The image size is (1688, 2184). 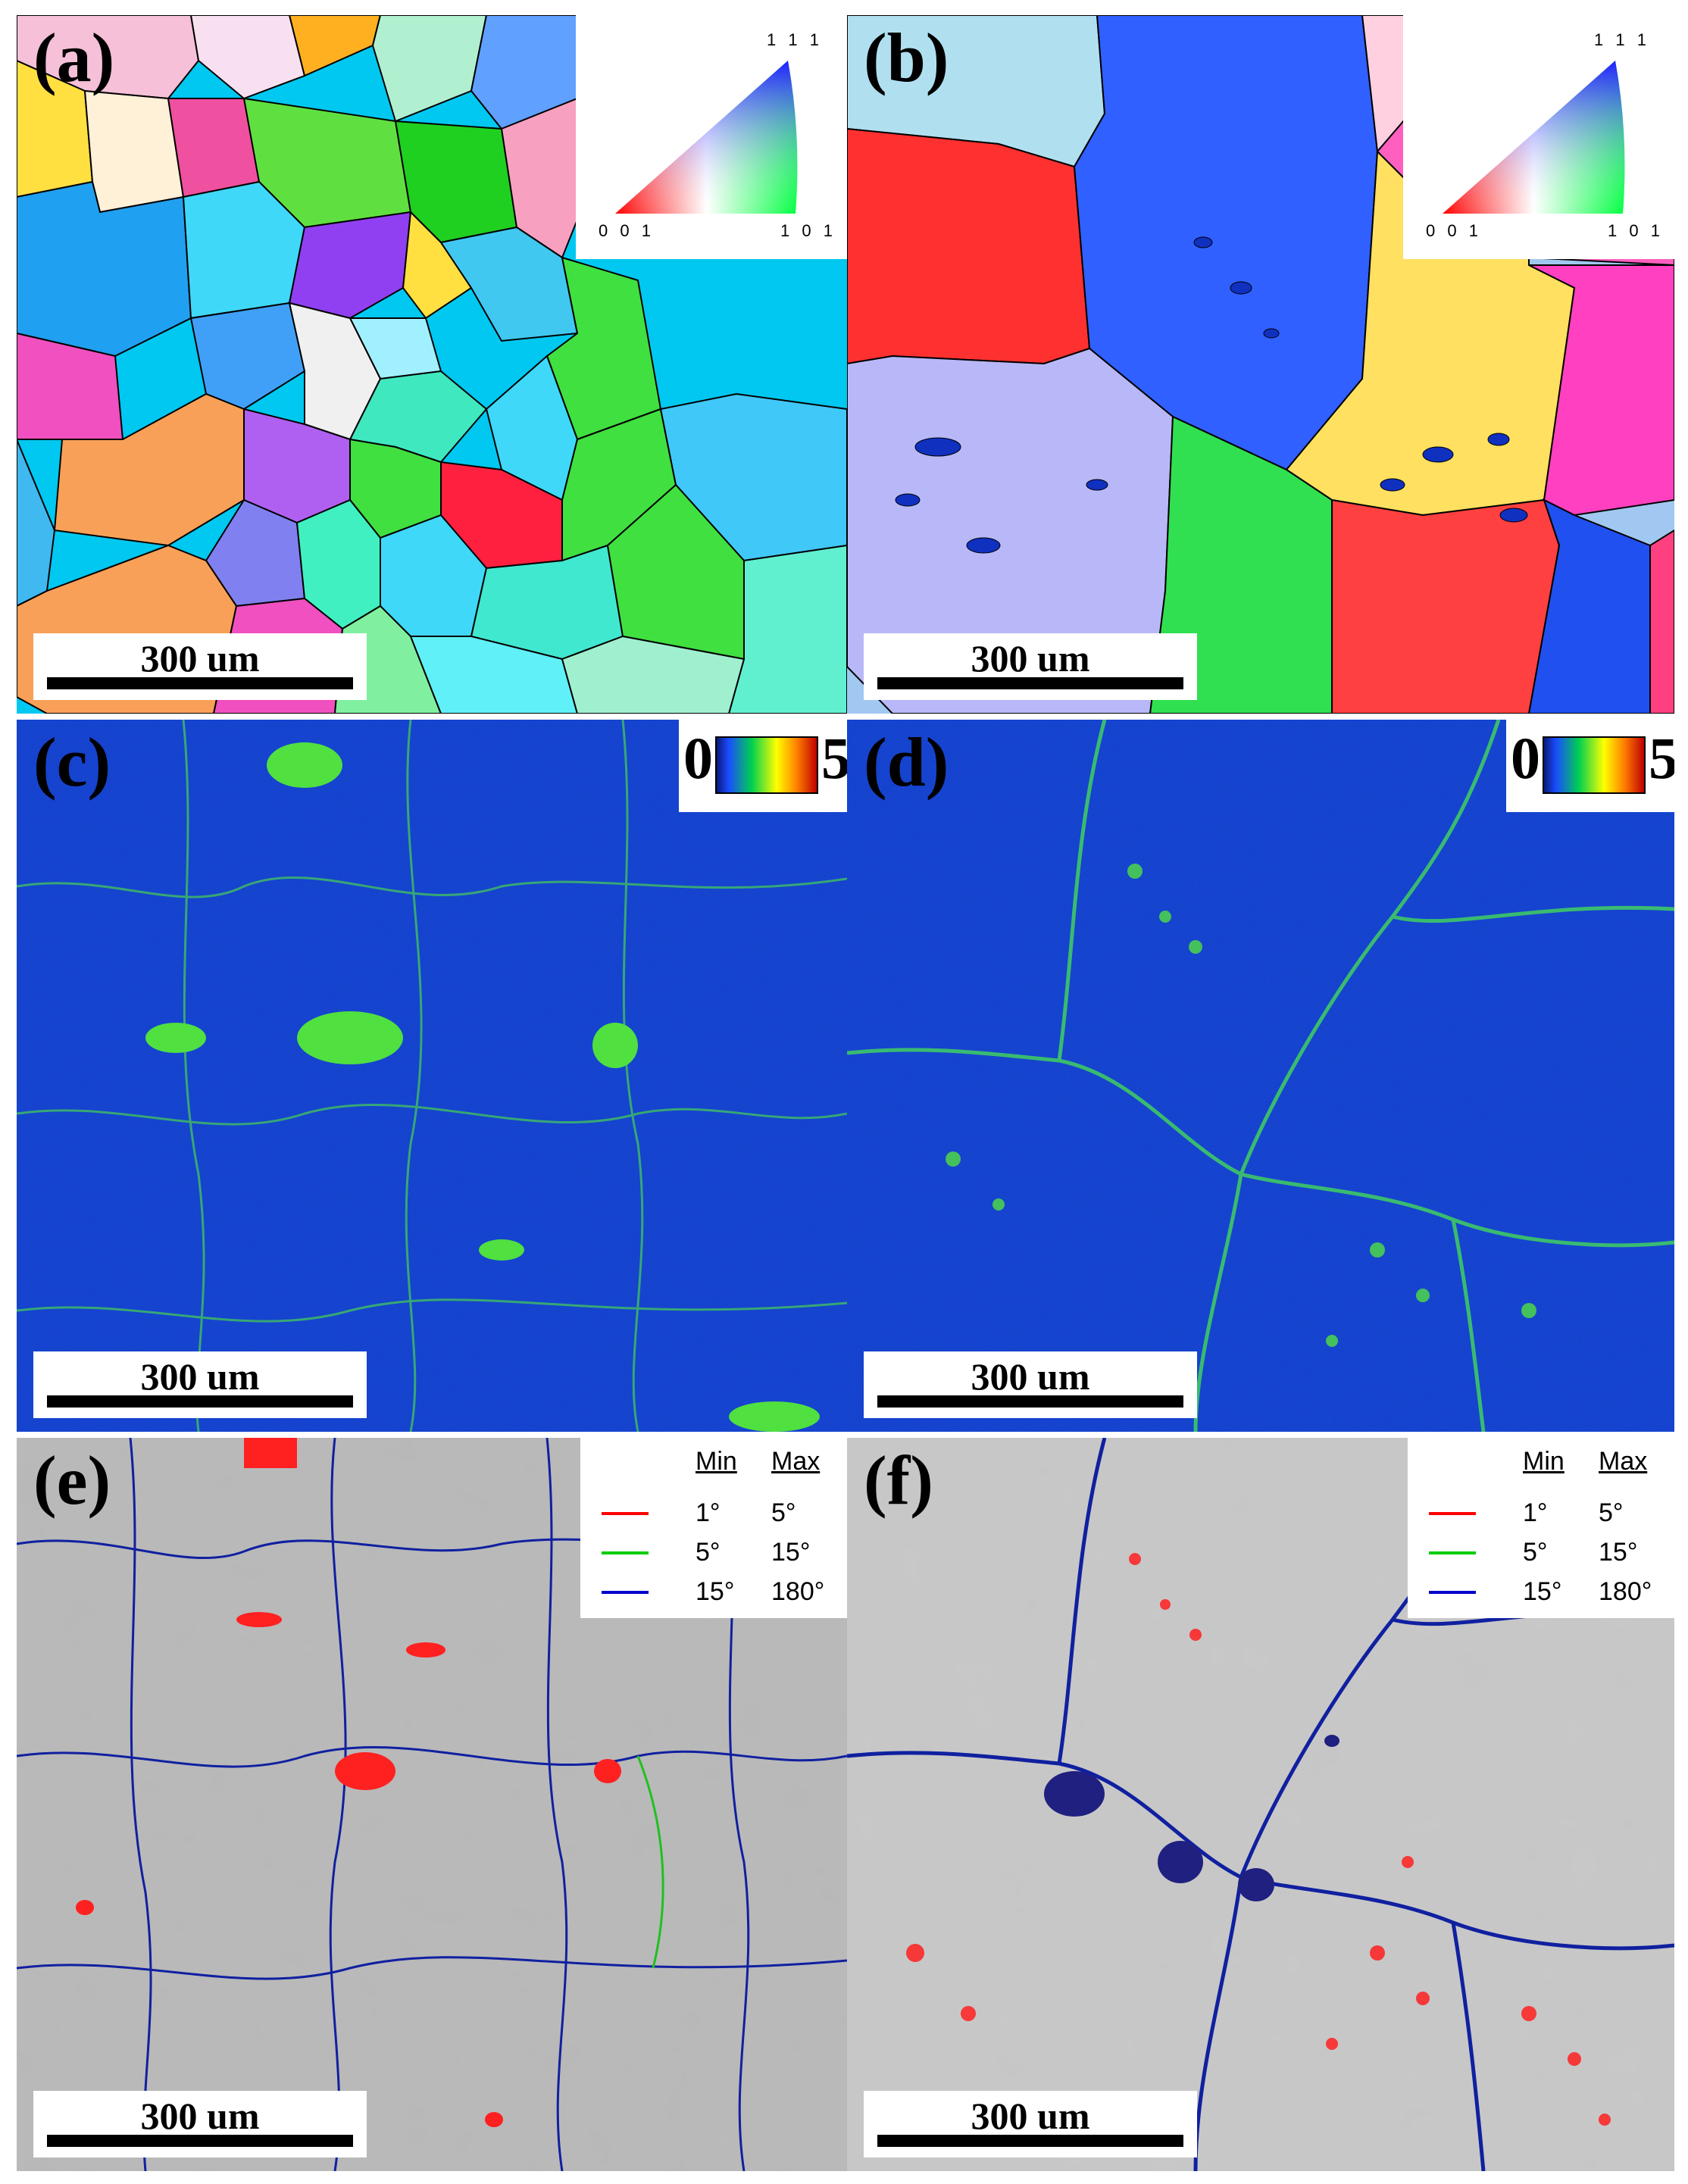 I want to click on panel-label: (e), so click(x=72, y=1480).